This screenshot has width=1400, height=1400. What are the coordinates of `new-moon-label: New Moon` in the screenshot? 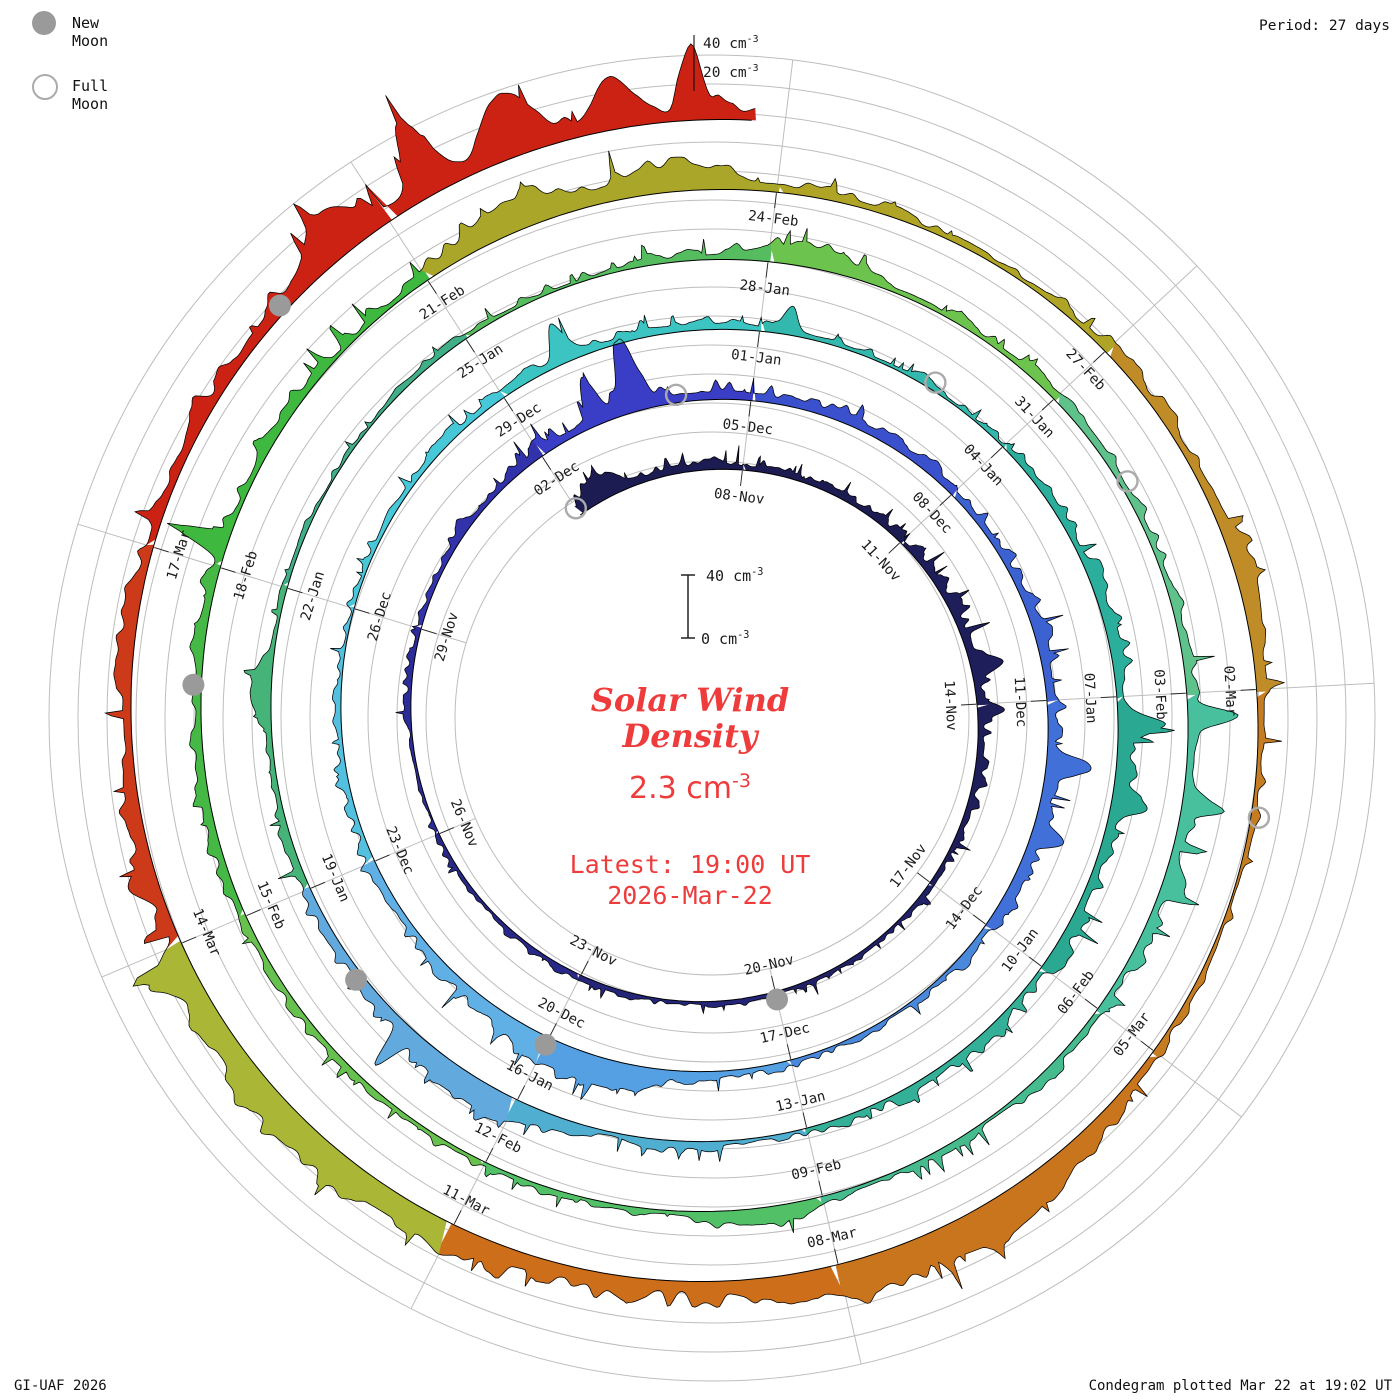 It's located at (90, 32).